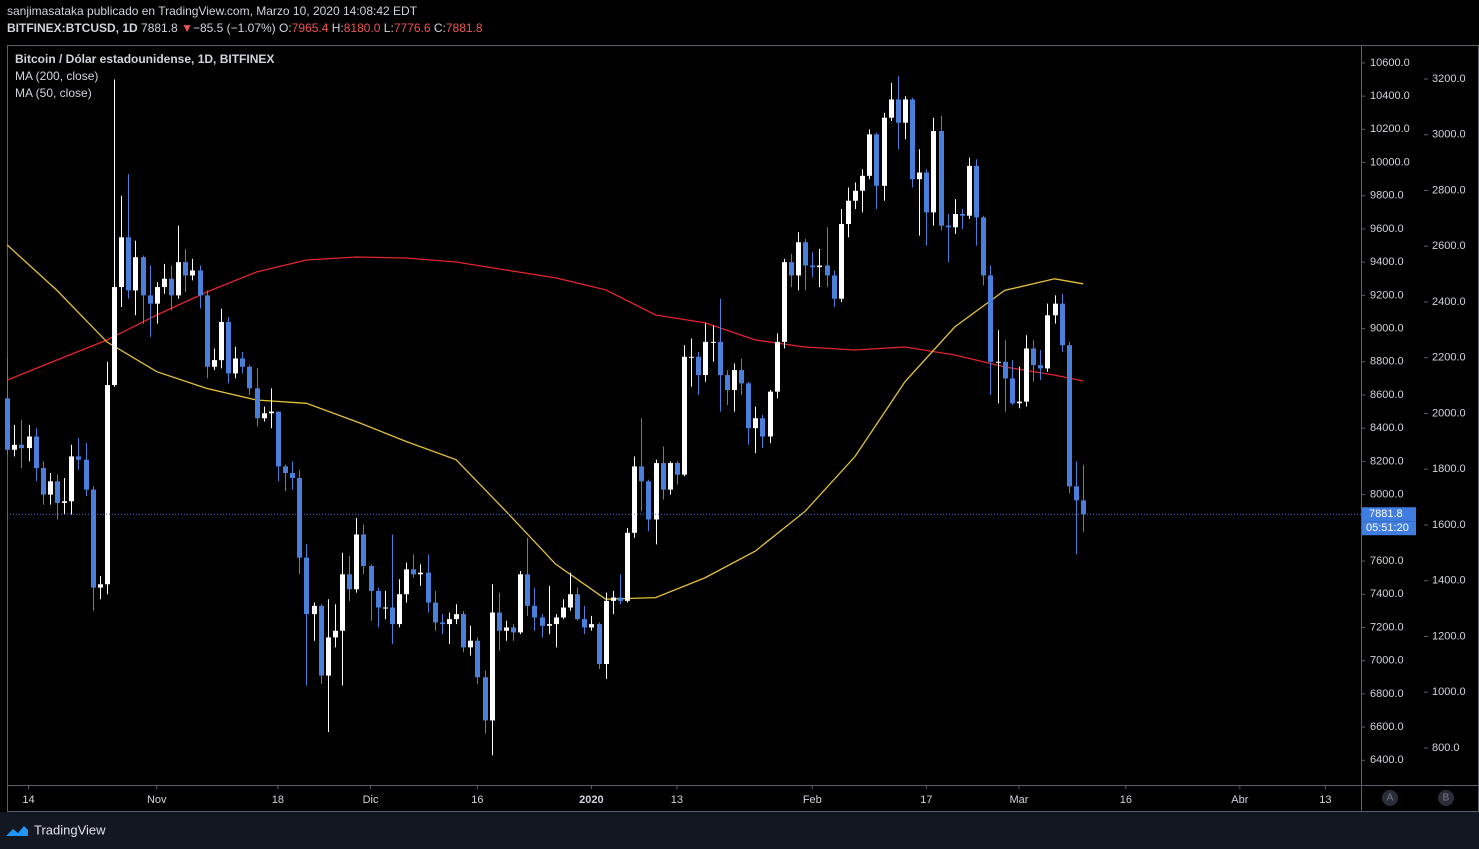 The width and height of the screenshot is (1479, 849). I want to click on legend-entry: MA (50, close), so click(53, 93).